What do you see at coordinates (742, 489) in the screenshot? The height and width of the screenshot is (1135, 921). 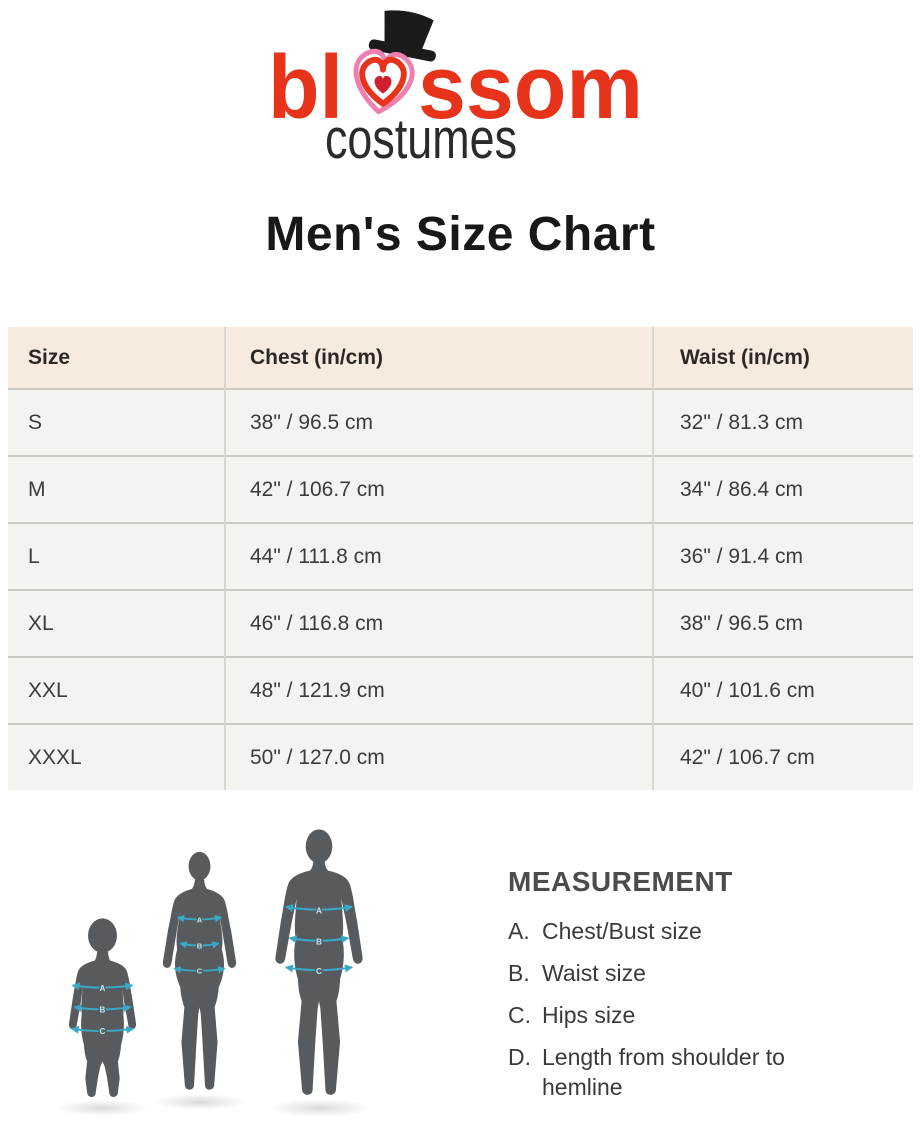 I see `waist-value: 34" / 86.4 cm` at bounding box center [742, 489].